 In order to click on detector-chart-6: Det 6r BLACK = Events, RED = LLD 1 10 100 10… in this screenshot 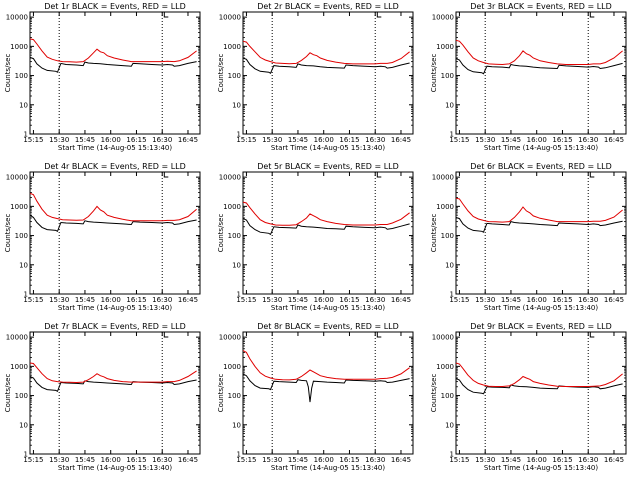, I will do `click(528, 237)`.